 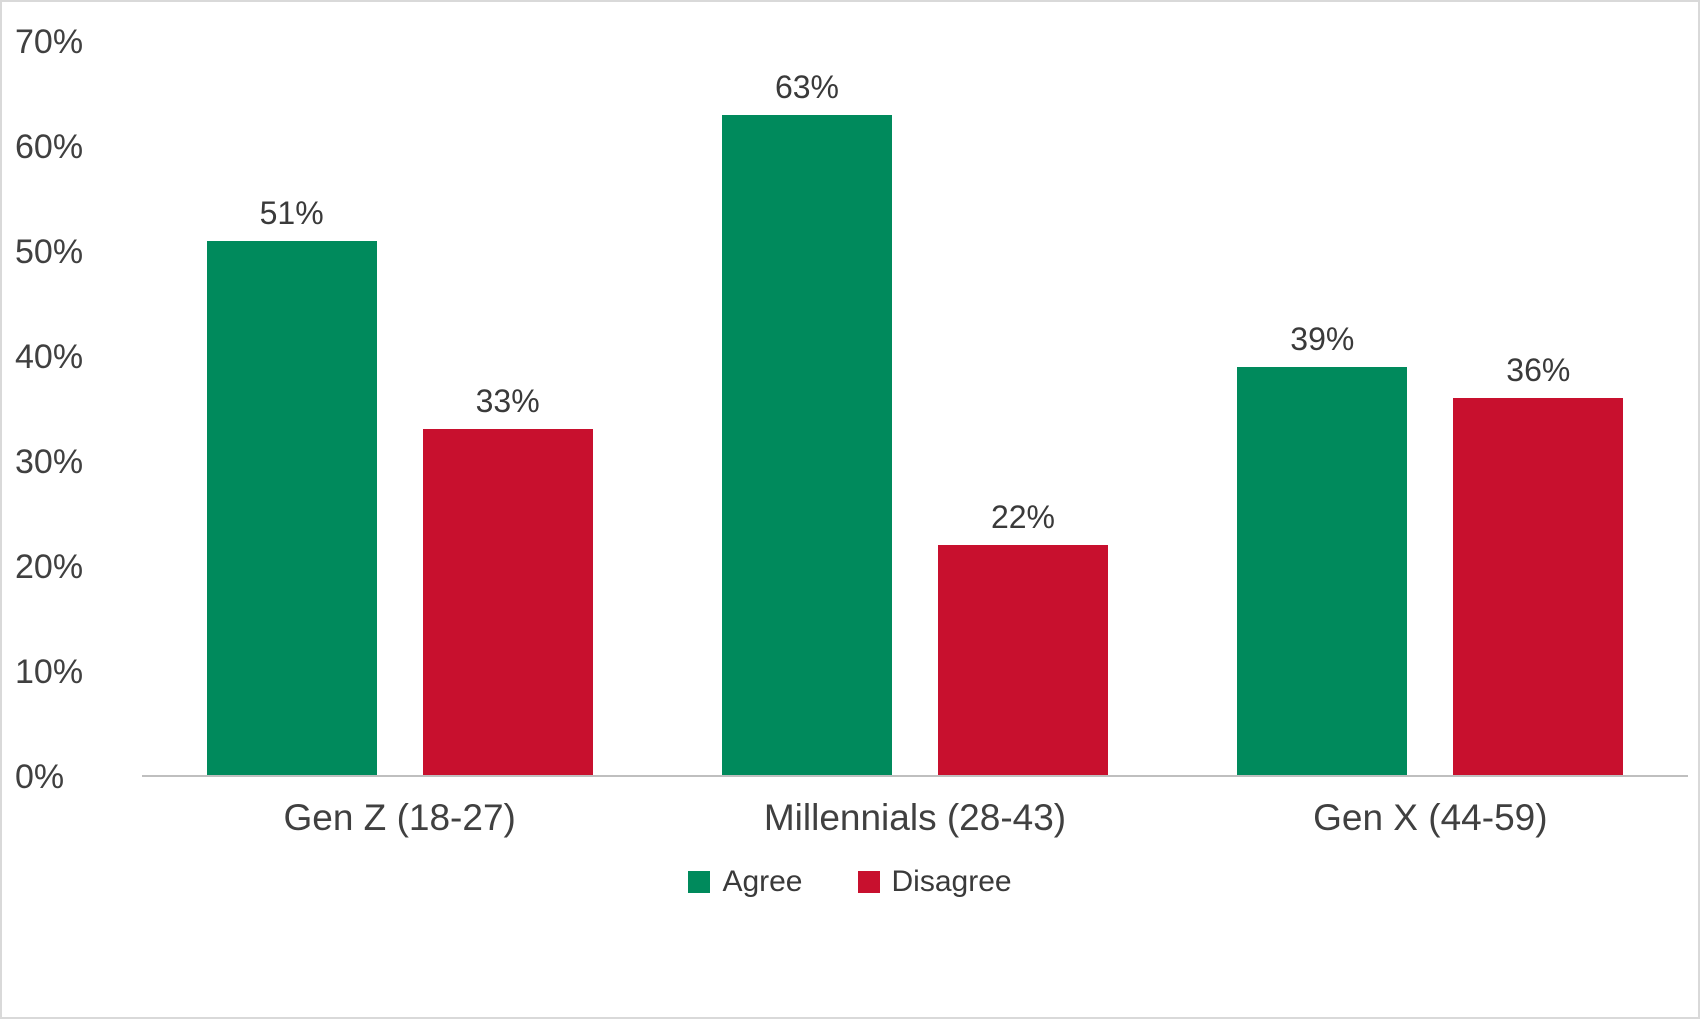 I want to click on y-tick-label: 10%, so click(x=49, y=672).